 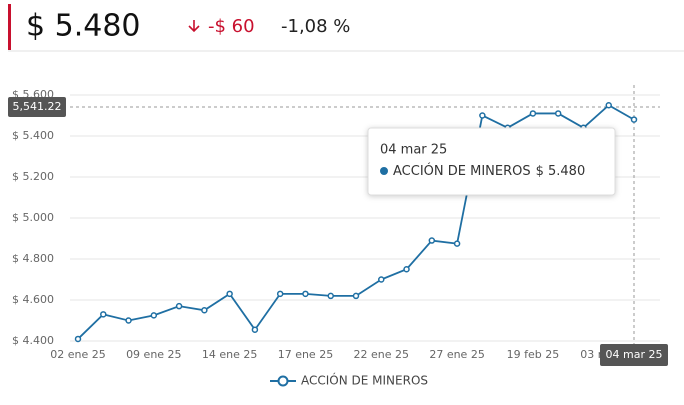 I want to click on x-tick-label: 19 feb 25, so click(x=533, y=354).